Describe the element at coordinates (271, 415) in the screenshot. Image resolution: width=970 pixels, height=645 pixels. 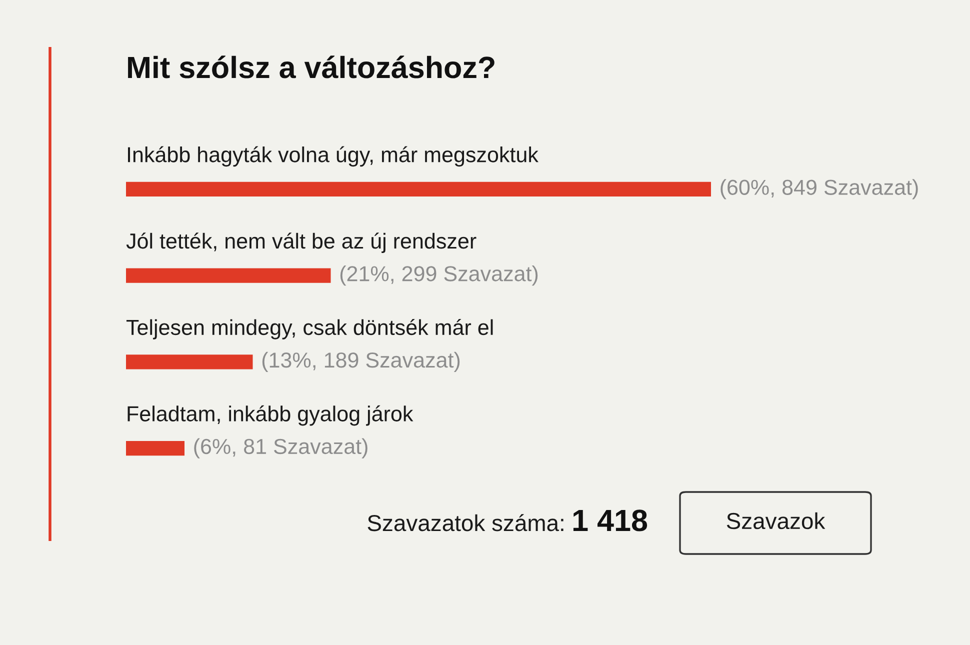
I see `y-tick-label: Feladtam, inkább gyalog járok` at that location.